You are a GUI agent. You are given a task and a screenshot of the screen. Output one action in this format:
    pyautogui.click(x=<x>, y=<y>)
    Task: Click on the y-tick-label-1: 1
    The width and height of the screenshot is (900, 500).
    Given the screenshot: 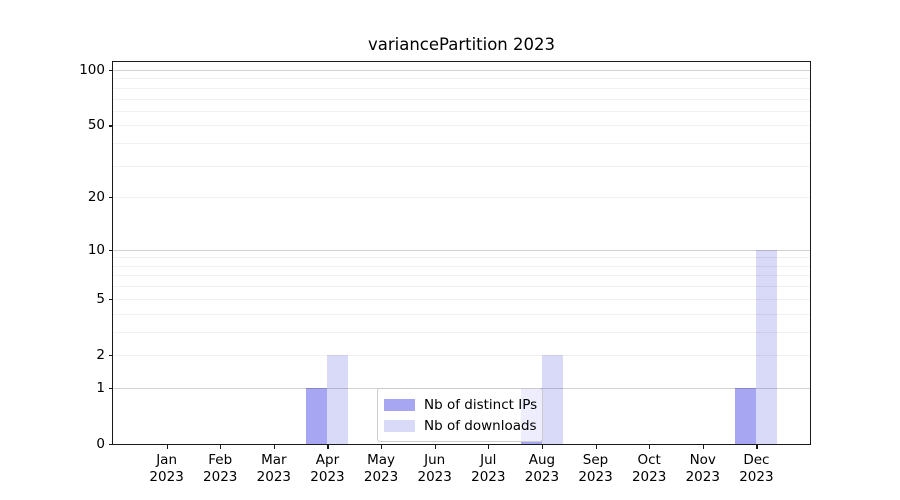 What is the action you would take?
    pyautogui.click(x=100, y=387)
    